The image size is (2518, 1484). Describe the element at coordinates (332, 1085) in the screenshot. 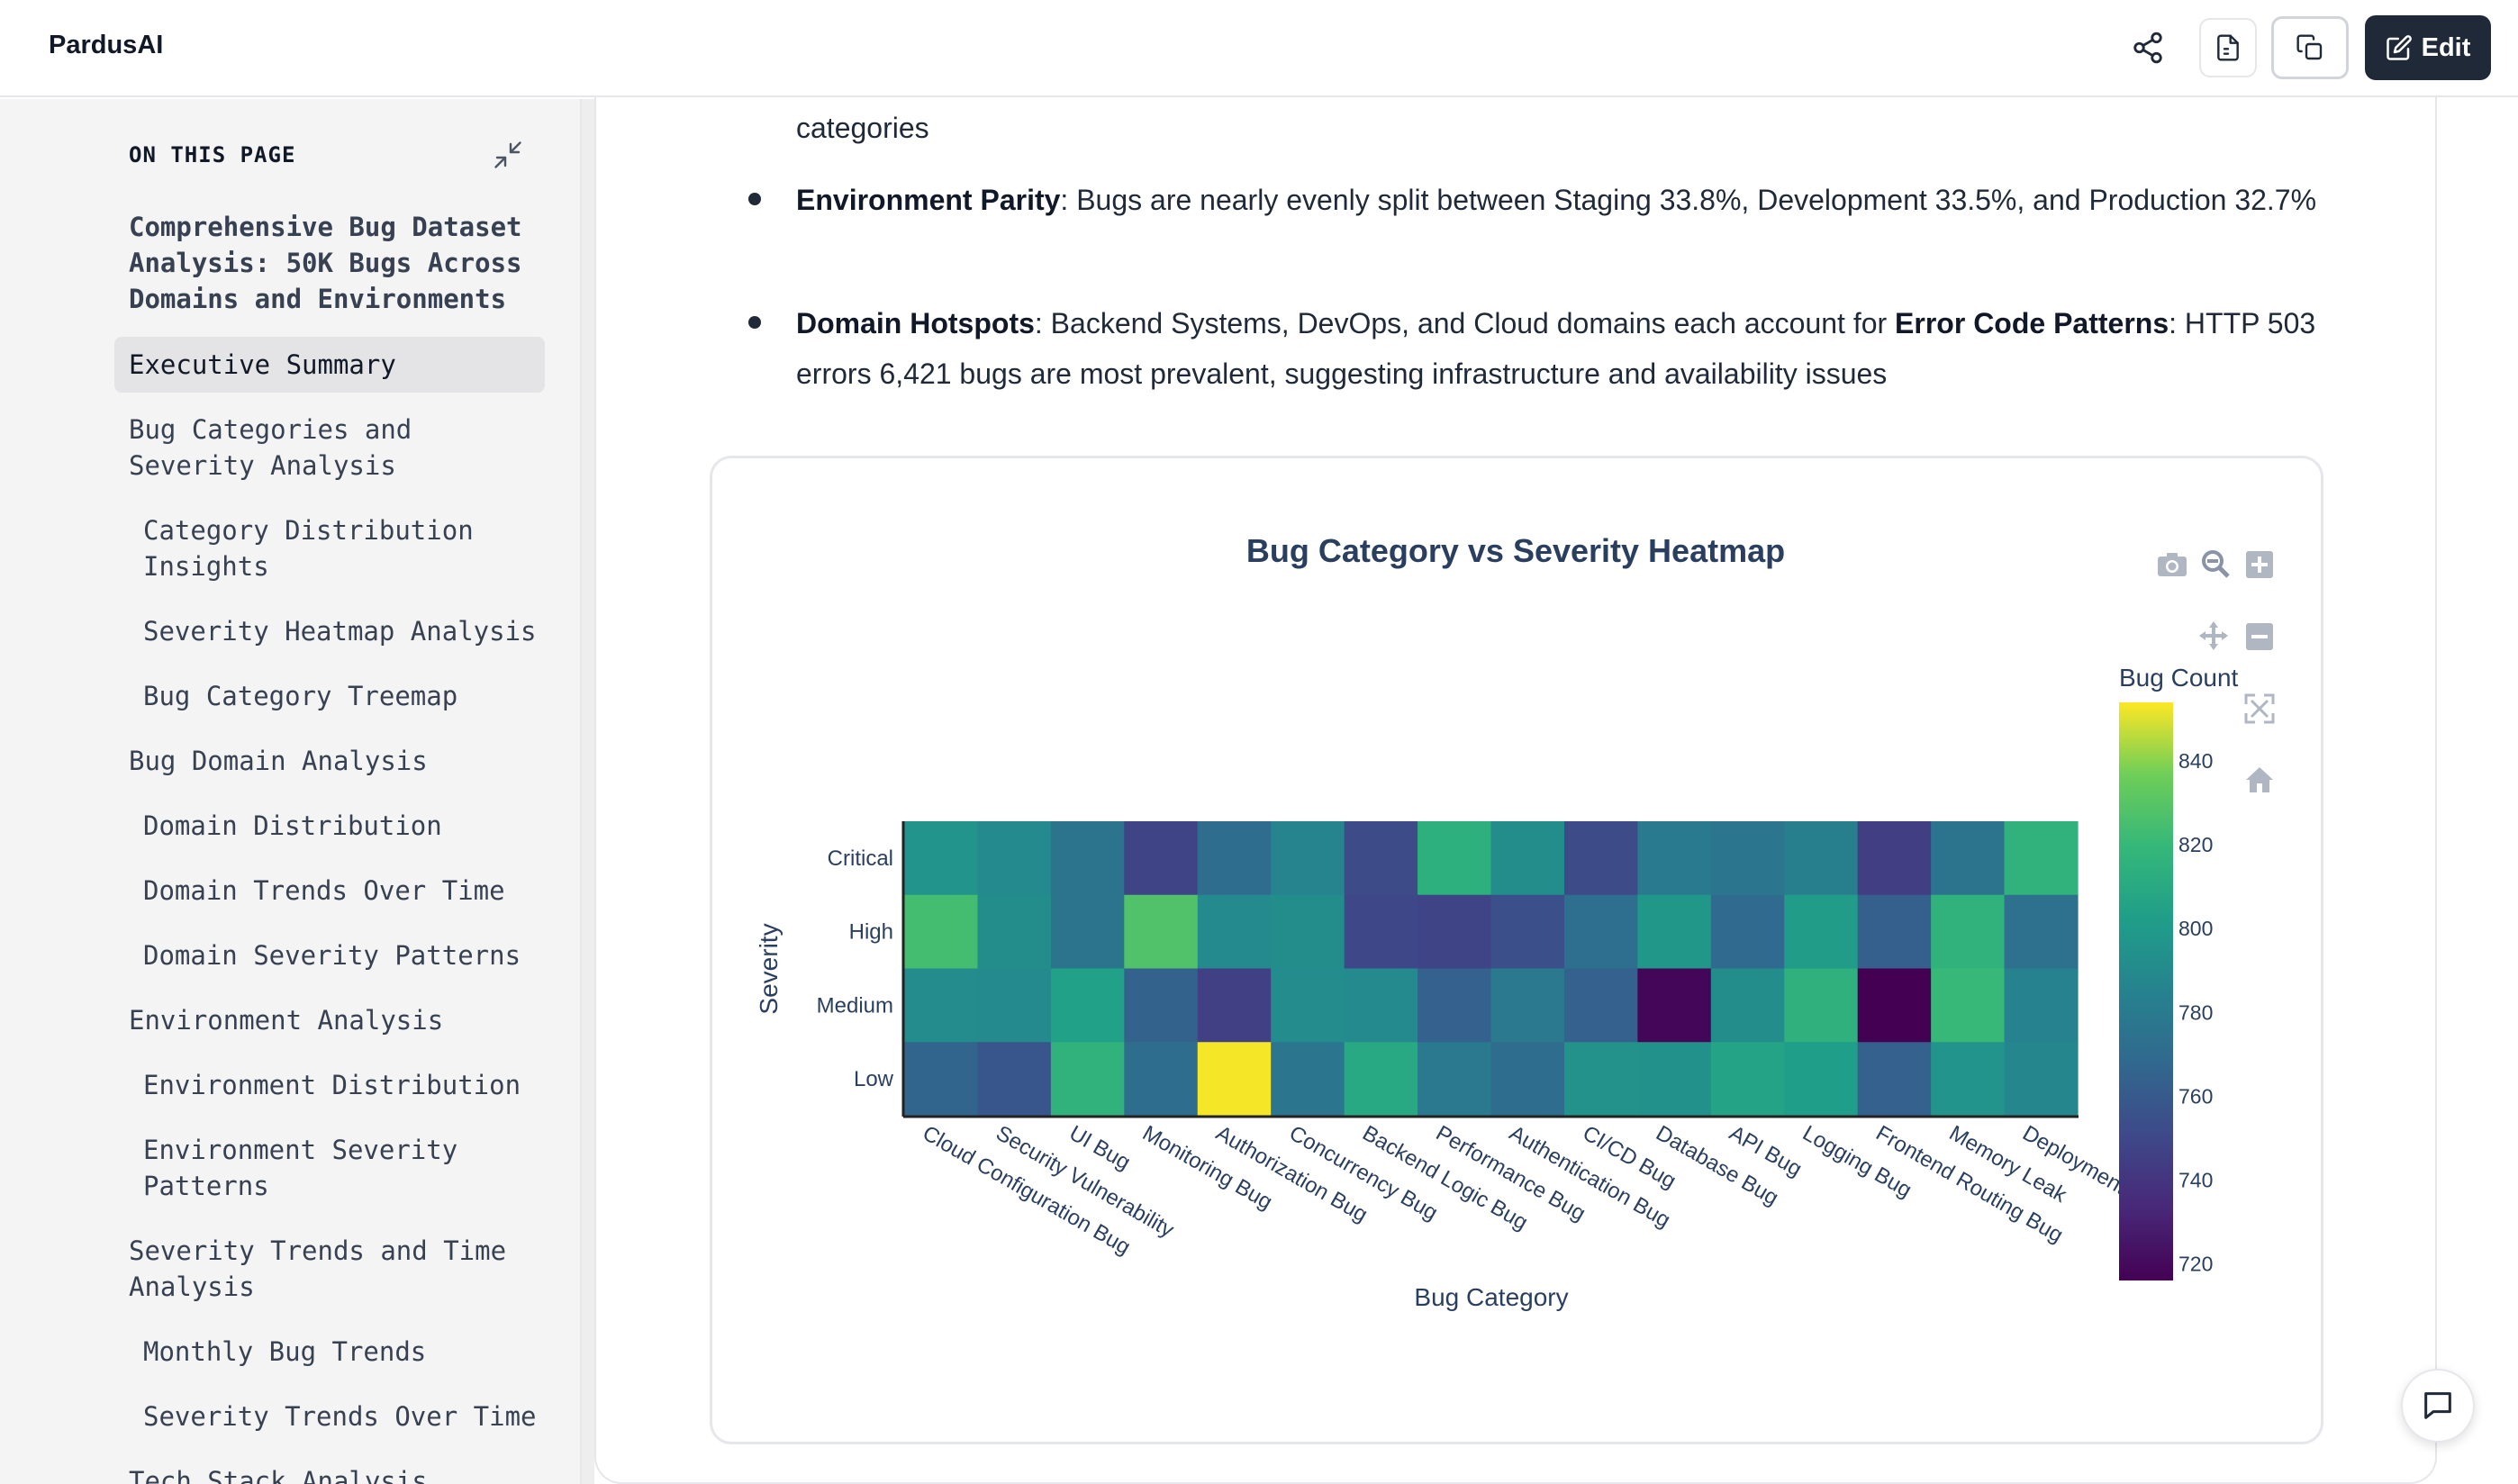

I see `toc-item-environment-distribution: Environment Distribution` at that location.